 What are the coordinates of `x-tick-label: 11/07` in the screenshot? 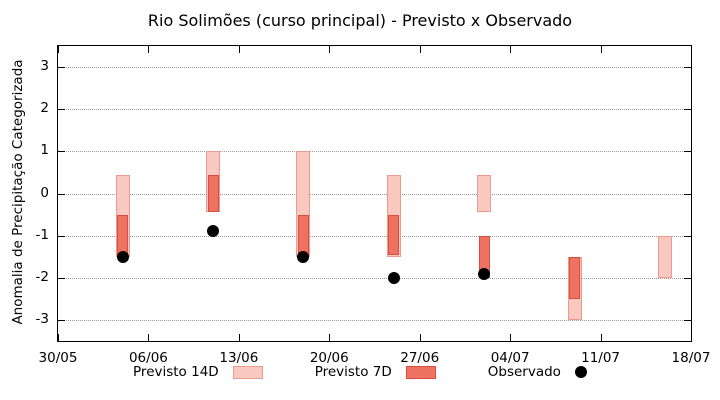 It's located at (601, 358).